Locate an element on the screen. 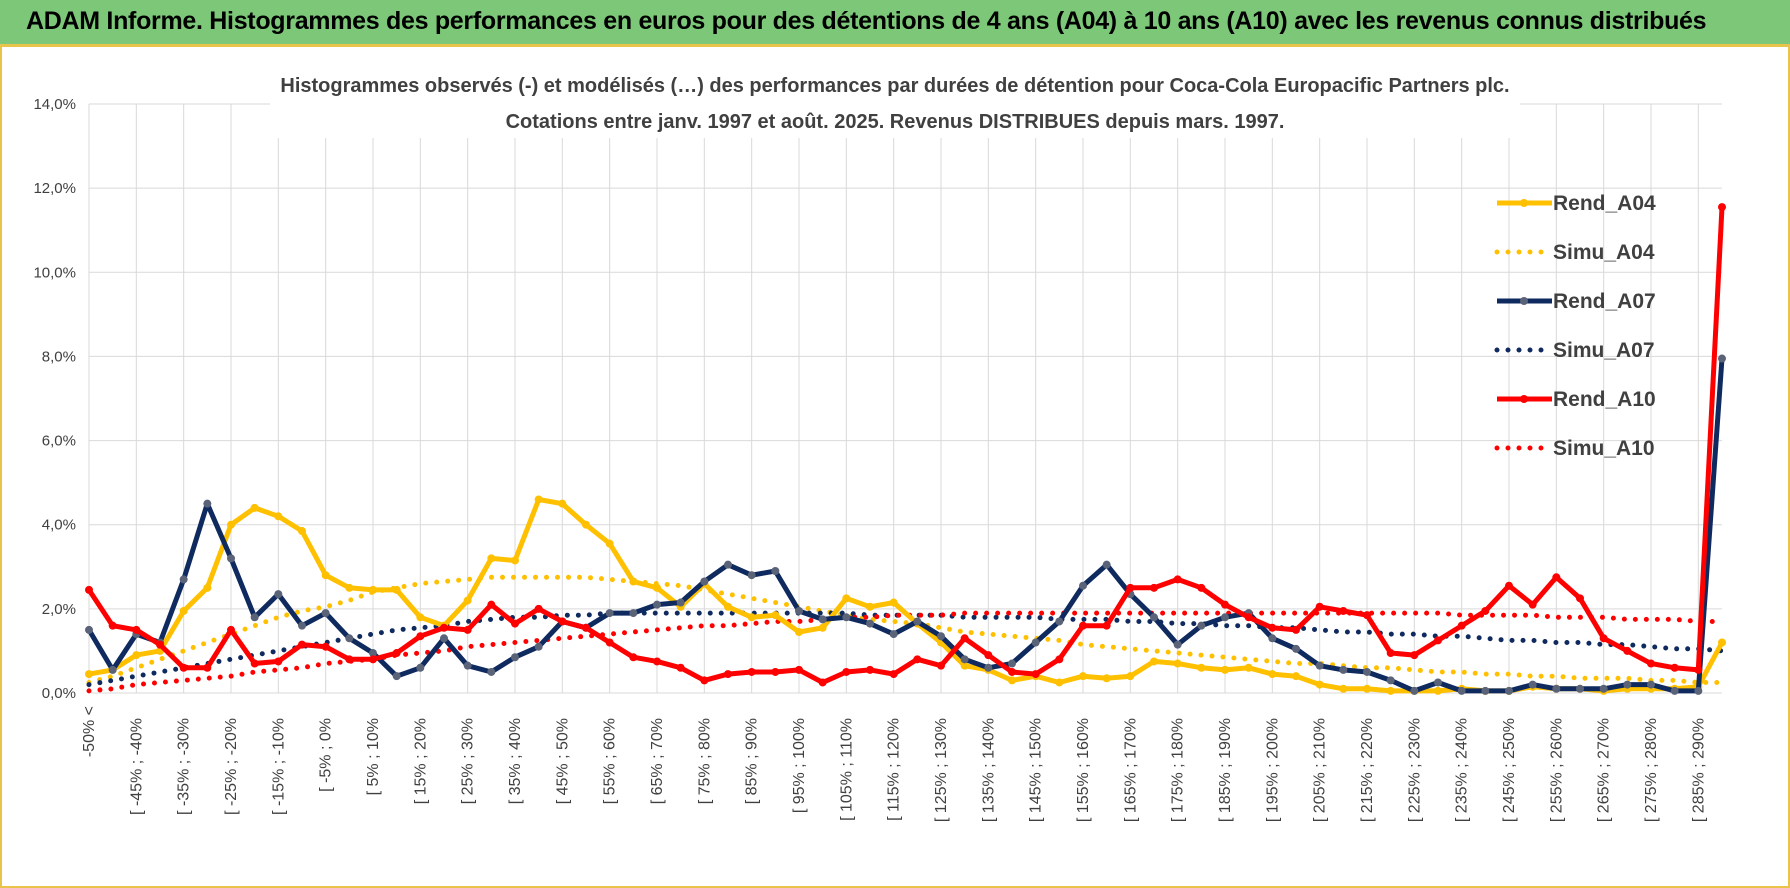 The image size is (1790, 888). x-tick-label: [ 55% ; 60% is located at coordinates (610, 761).